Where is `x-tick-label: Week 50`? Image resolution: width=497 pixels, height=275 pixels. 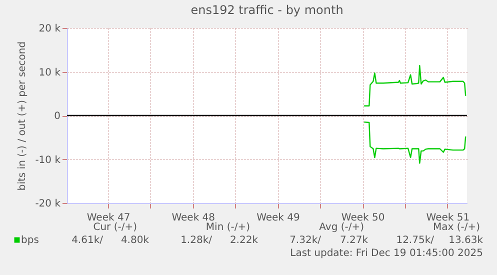
x-tick-label: Week 50 is located at coordinates (363, 218).